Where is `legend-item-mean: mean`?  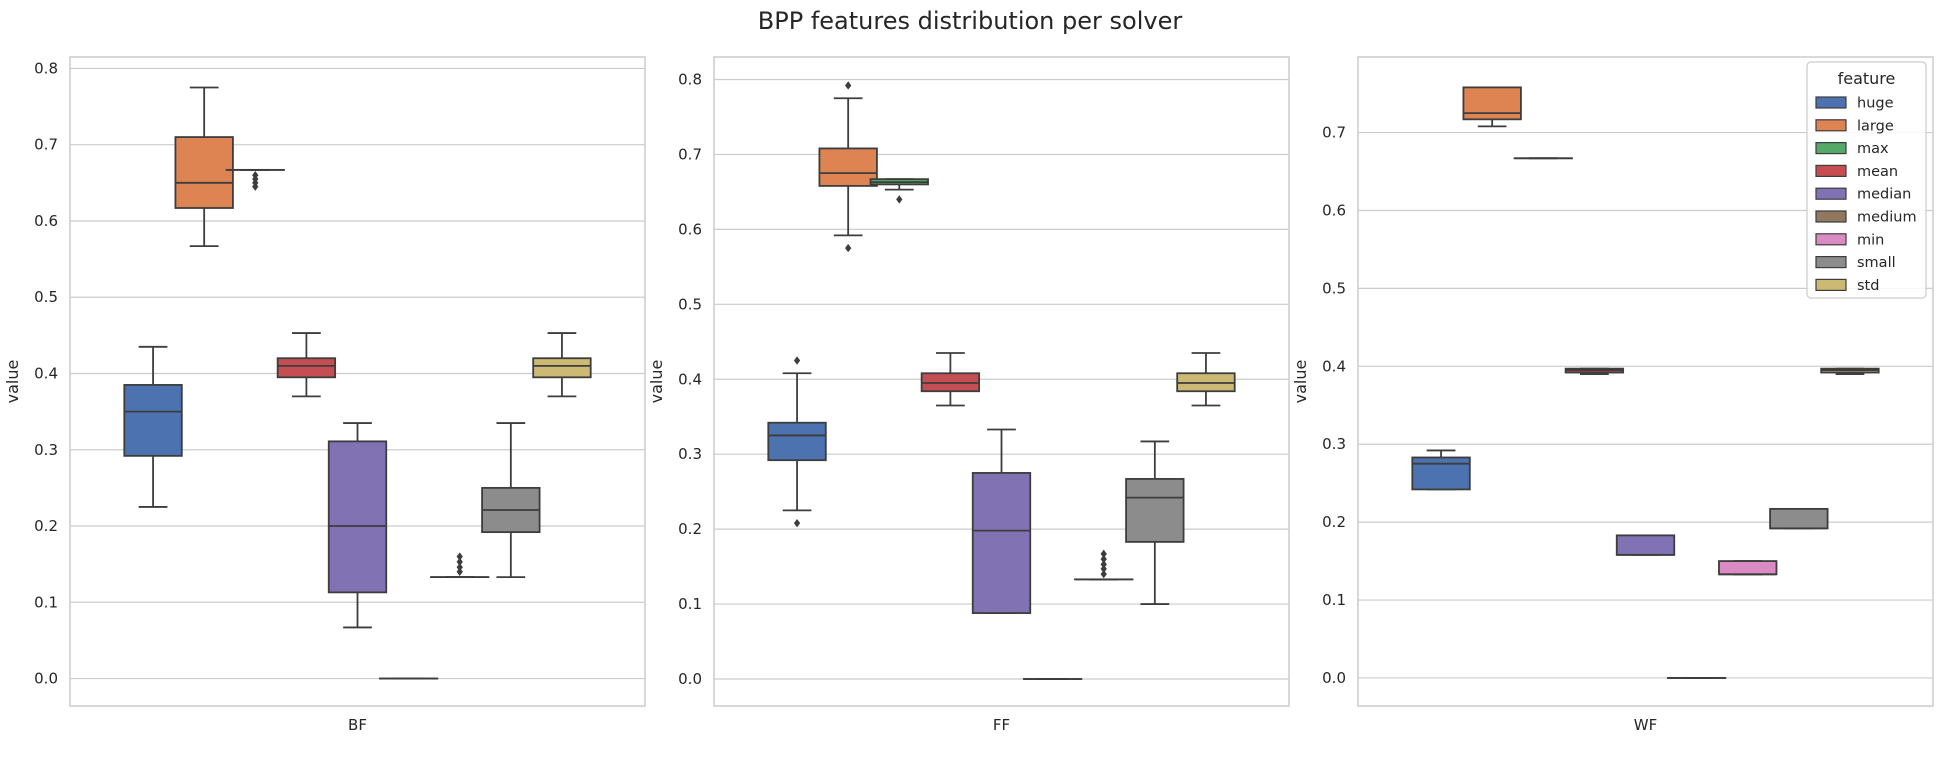
legend-item-mean: mean is located at coordinates (1856, 172).